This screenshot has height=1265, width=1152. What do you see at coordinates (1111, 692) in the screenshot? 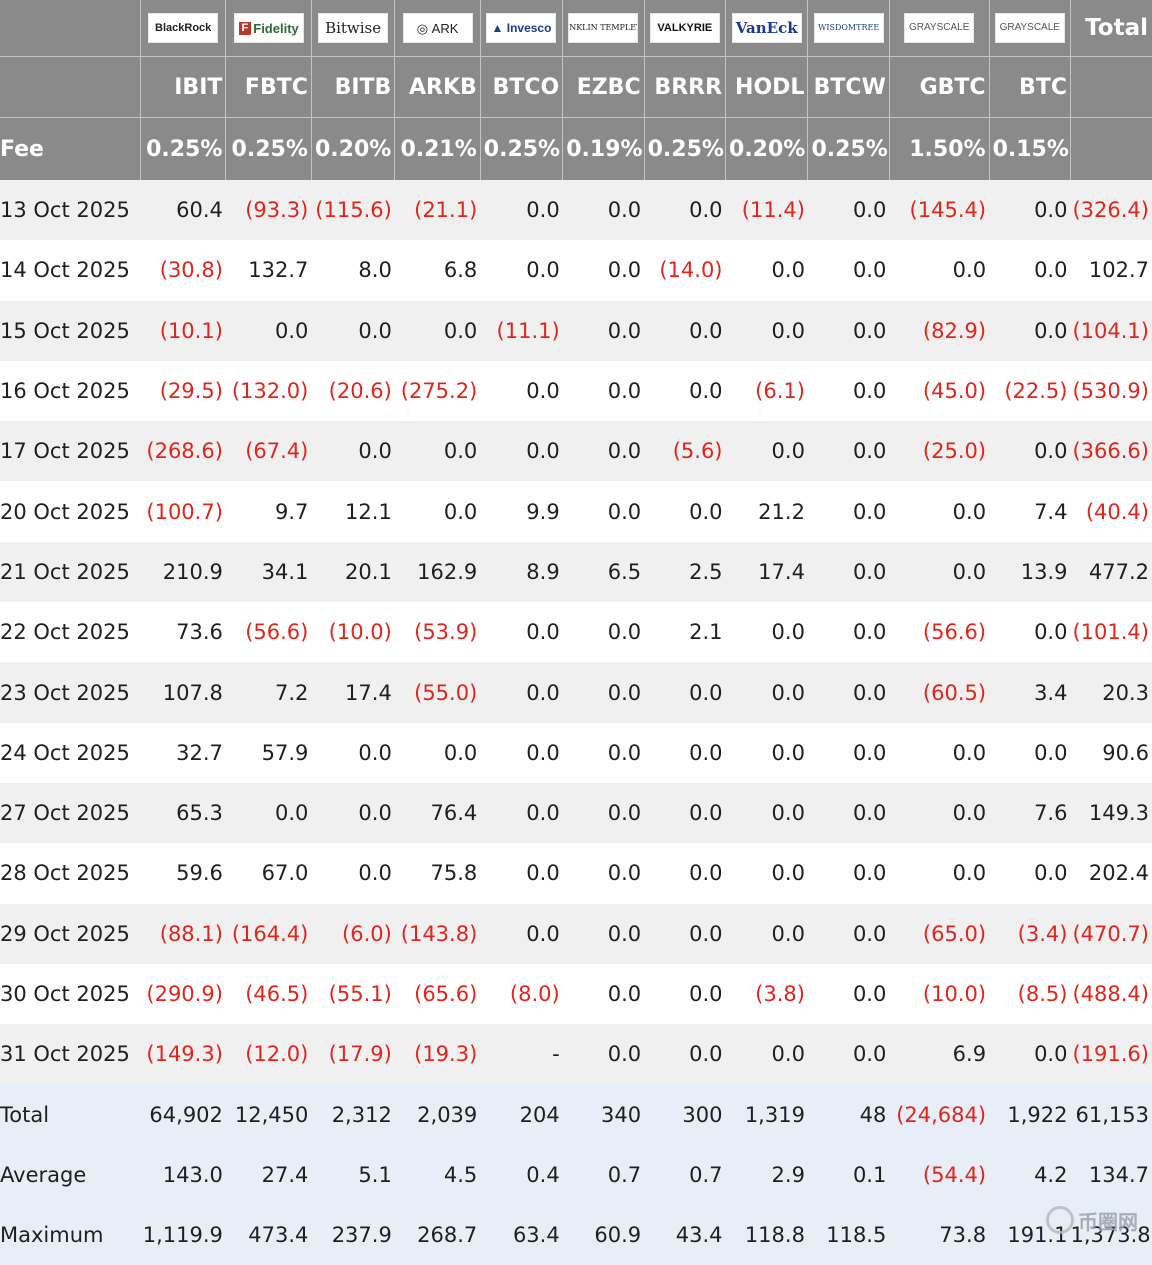
I see `row-total: 20.3` at bounding box center [1111, 692].